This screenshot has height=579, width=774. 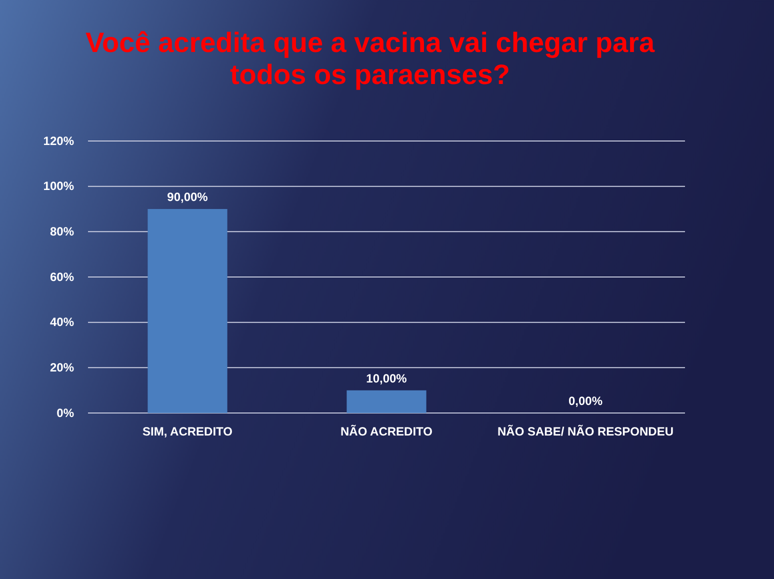 What do you see at coordinates (62, 277) in the screenshot?
I see `y-tick-label: 60%` at bounding box center [62, 277].